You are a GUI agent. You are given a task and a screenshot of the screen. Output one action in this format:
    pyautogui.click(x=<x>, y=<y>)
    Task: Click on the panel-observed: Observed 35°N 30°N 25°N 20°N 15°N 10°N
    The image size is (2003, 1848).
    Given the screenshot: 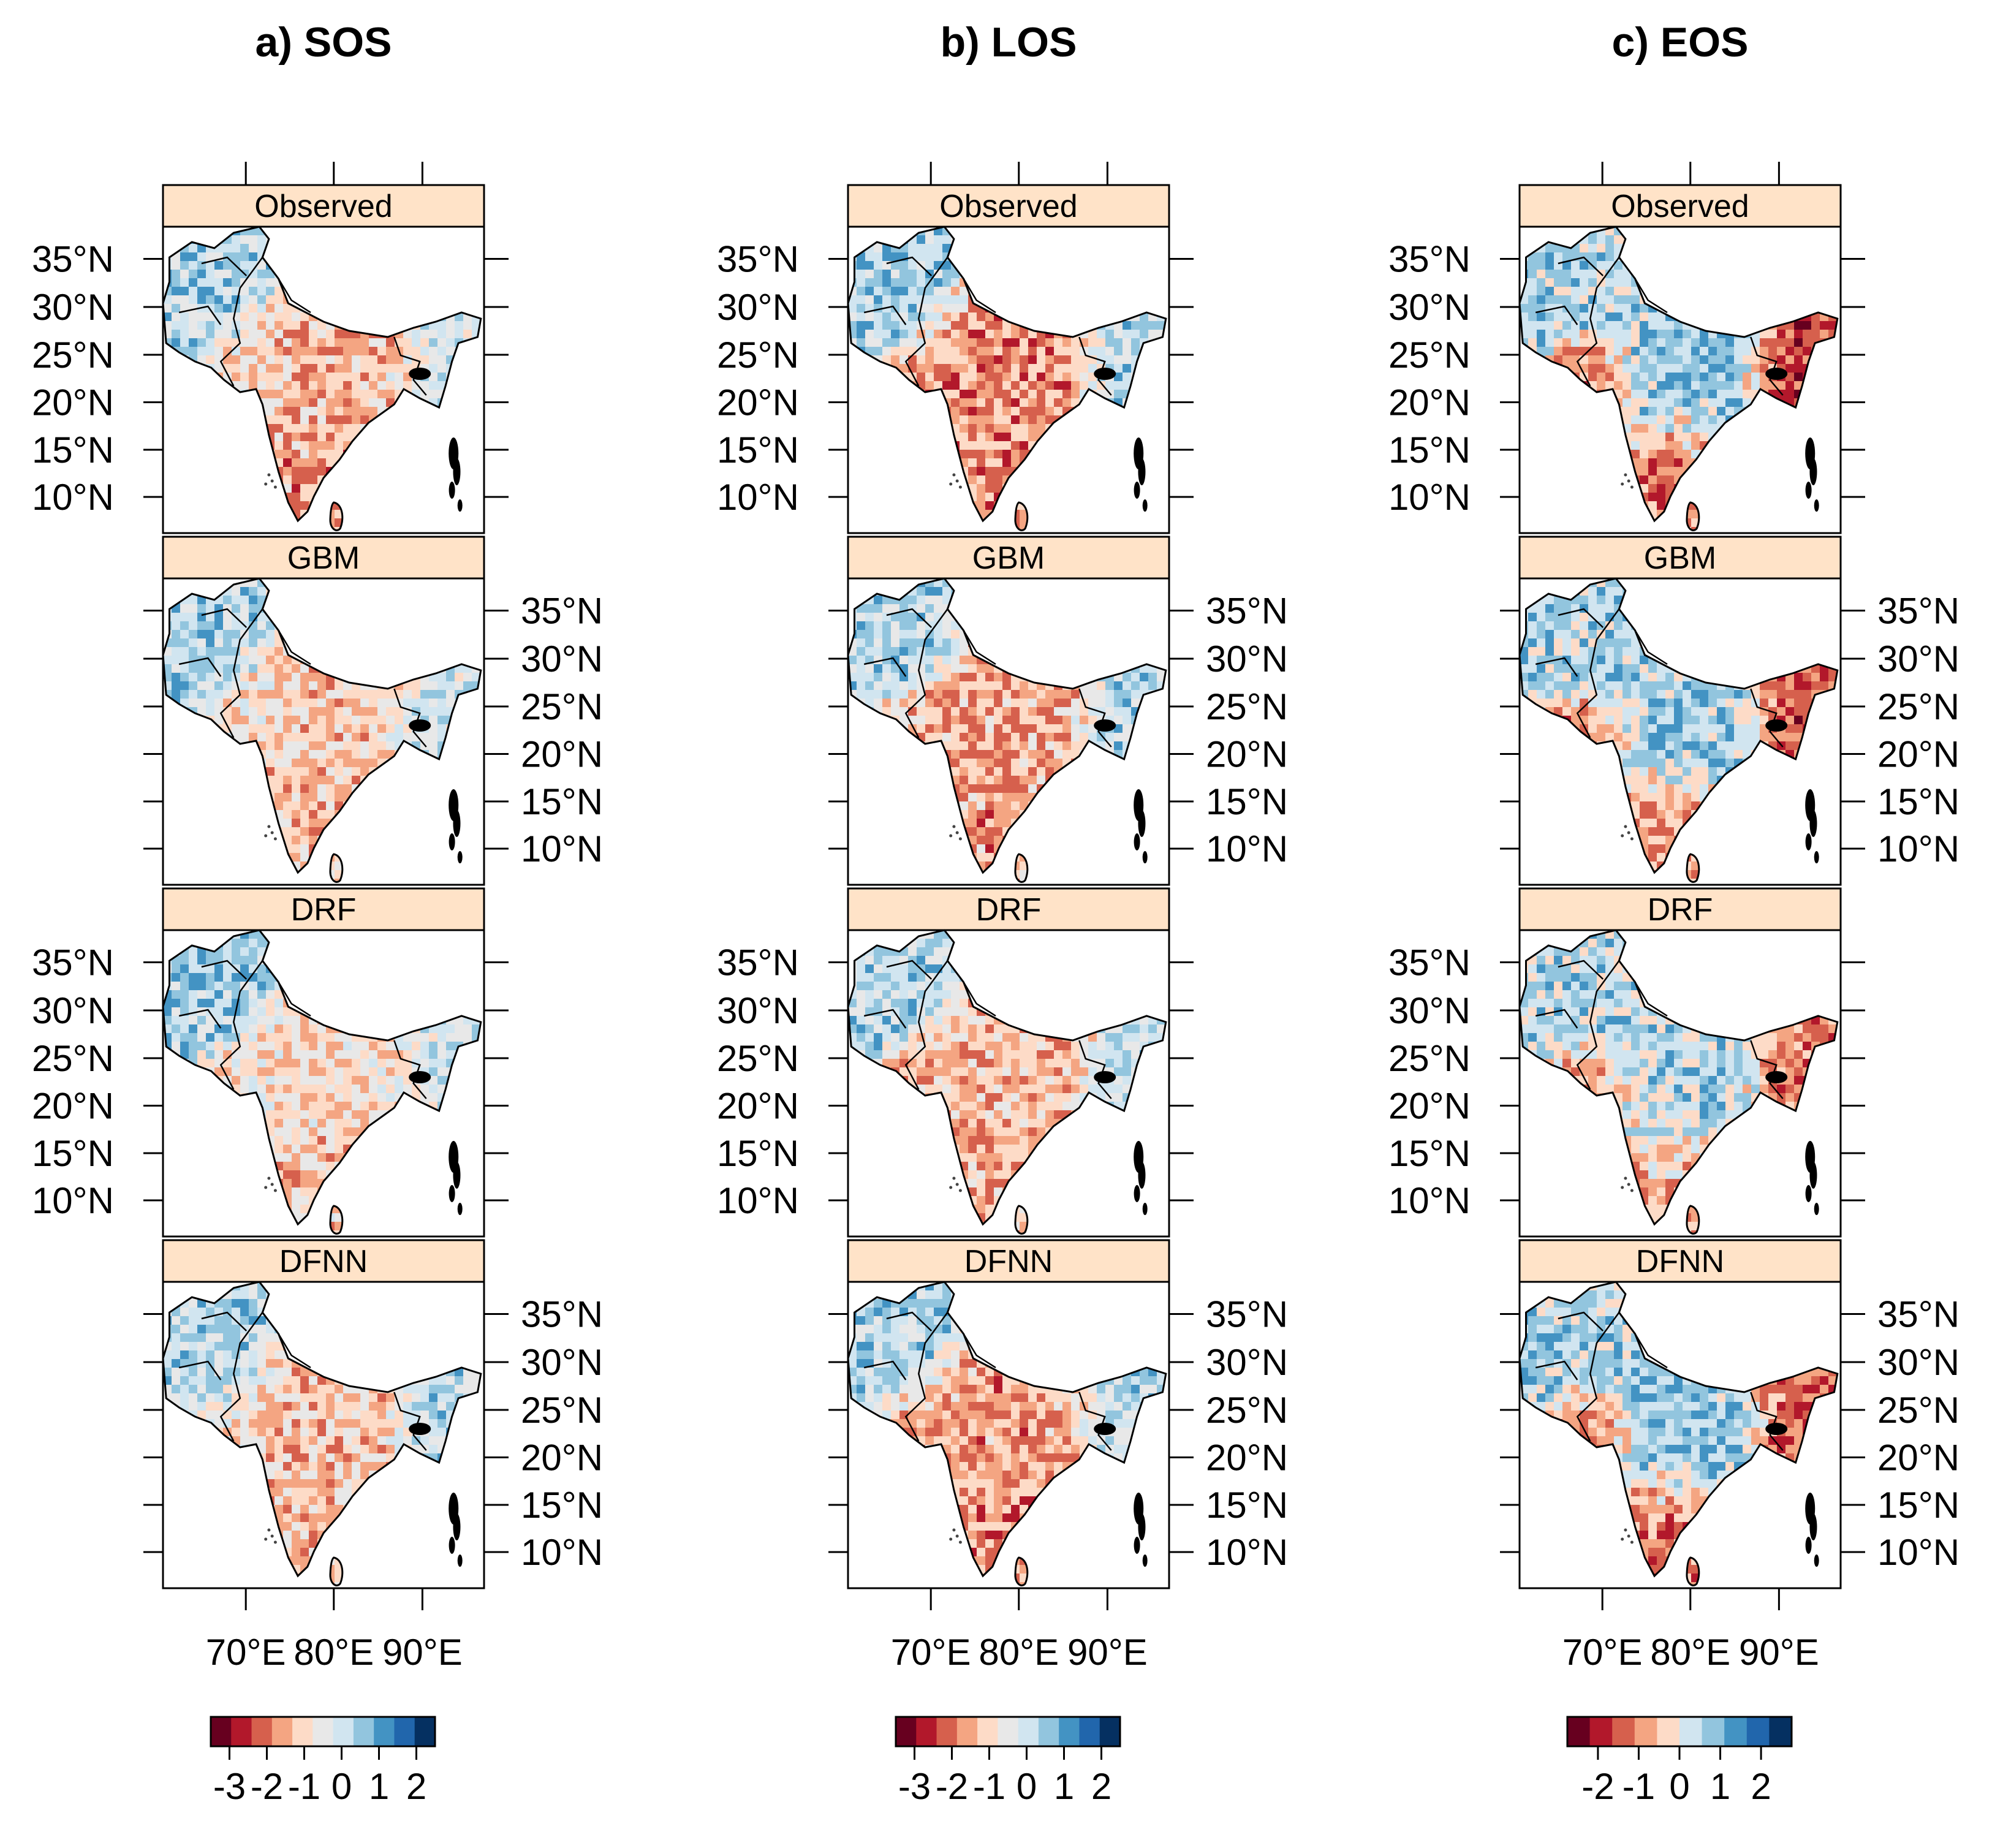 What is the action you would take?
    pyautogui.click(x=955, y=359)
    